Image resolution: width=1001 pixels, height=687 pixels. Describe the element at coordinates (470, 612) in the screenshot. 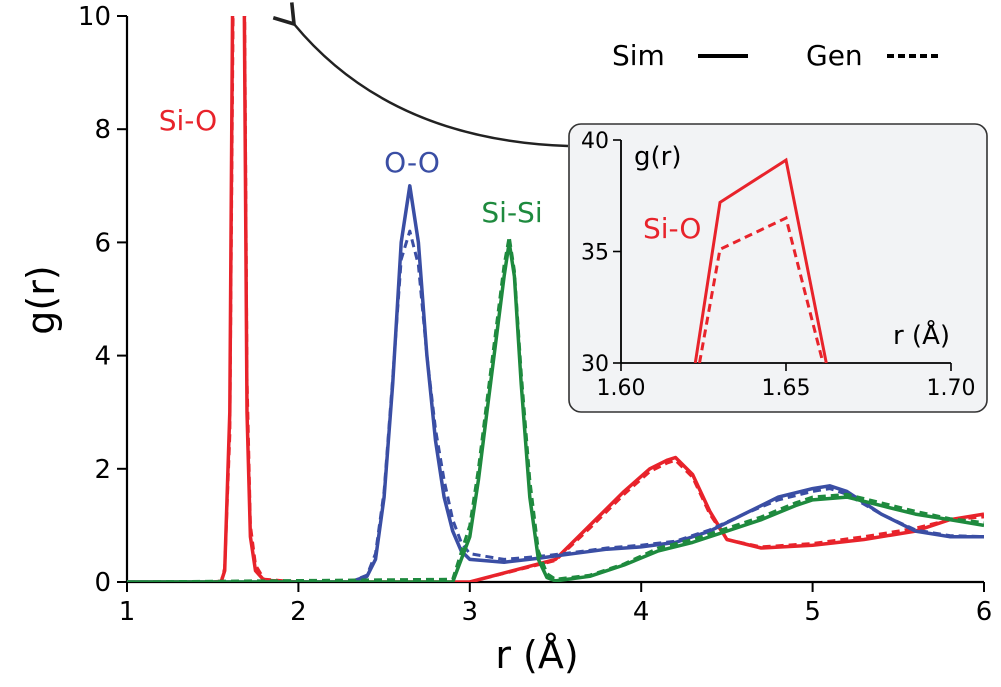

I see `x-tick-label: 3` at that location.